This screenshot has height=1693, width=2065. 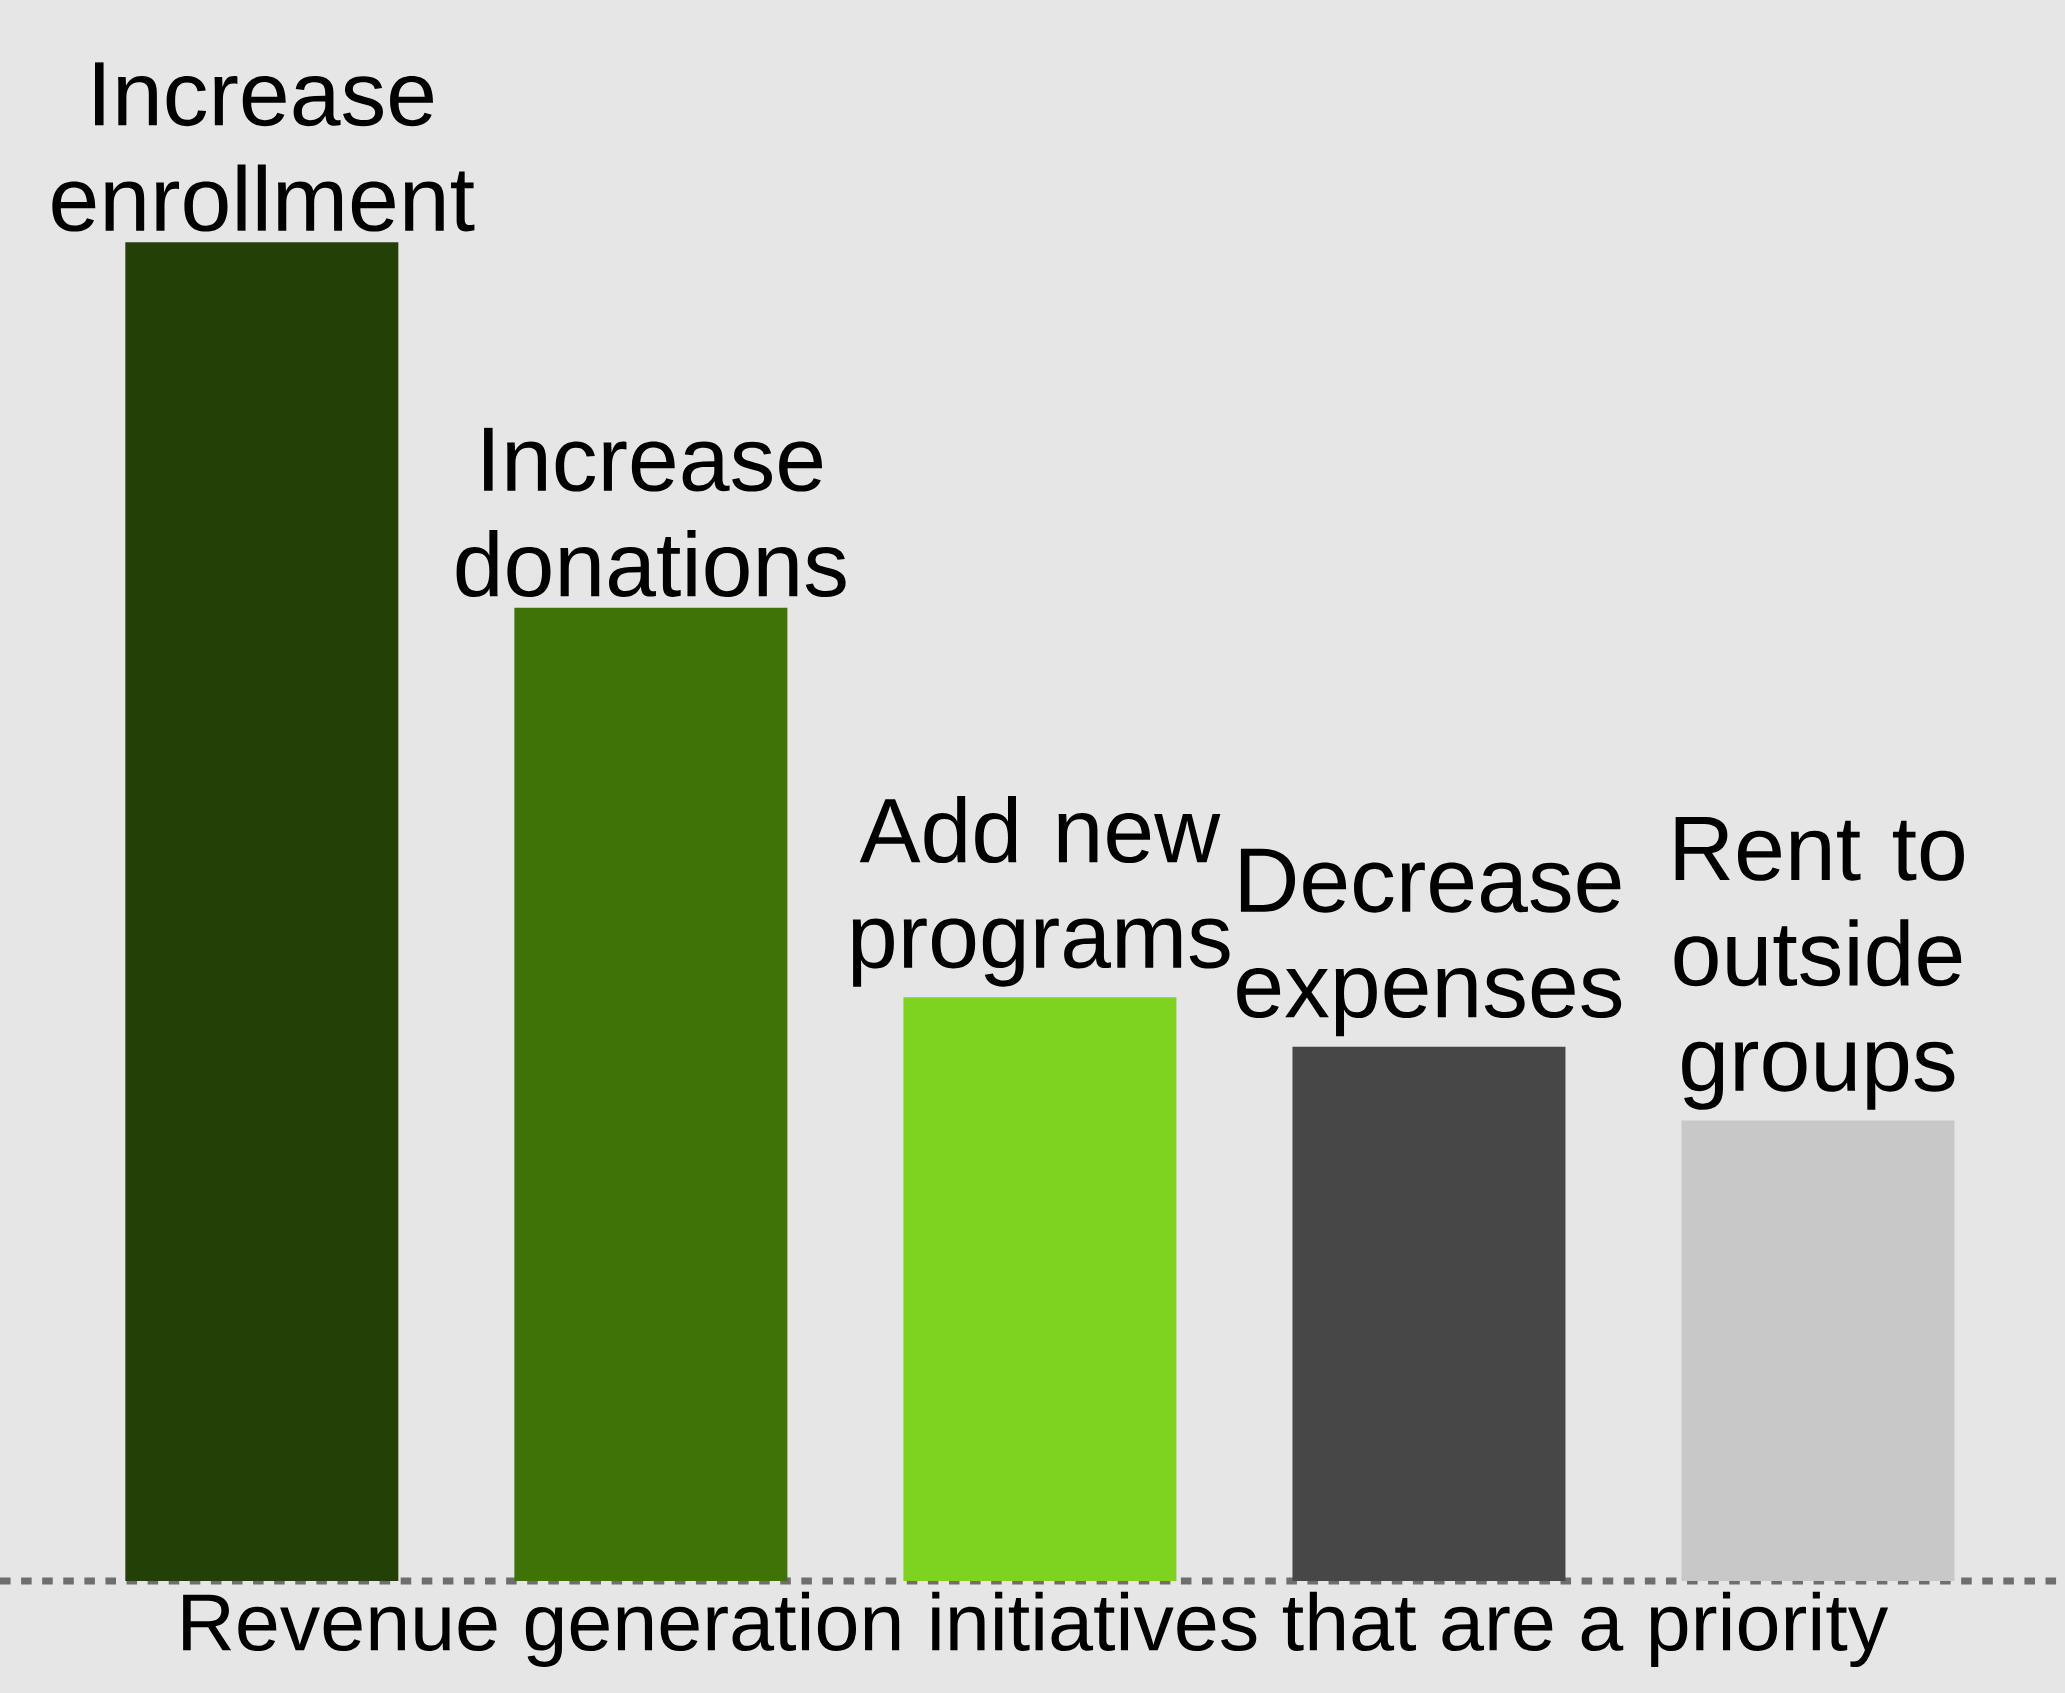 I want to click on x-tick-label: Rent to outside groups, so click(x=1819, y=963).